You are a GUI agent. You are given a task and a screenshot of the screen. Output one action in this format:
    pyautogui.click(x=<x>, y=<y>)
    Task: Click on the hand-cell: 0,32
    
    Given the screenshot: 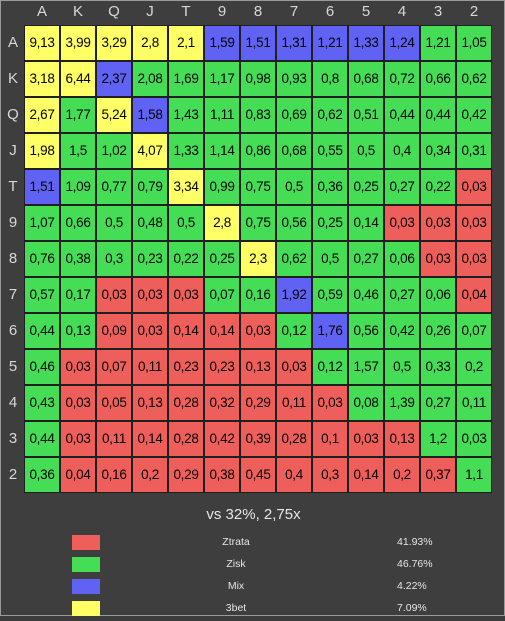 What is the action you would take?
    pyautogui.click(x=222, y=403)
    